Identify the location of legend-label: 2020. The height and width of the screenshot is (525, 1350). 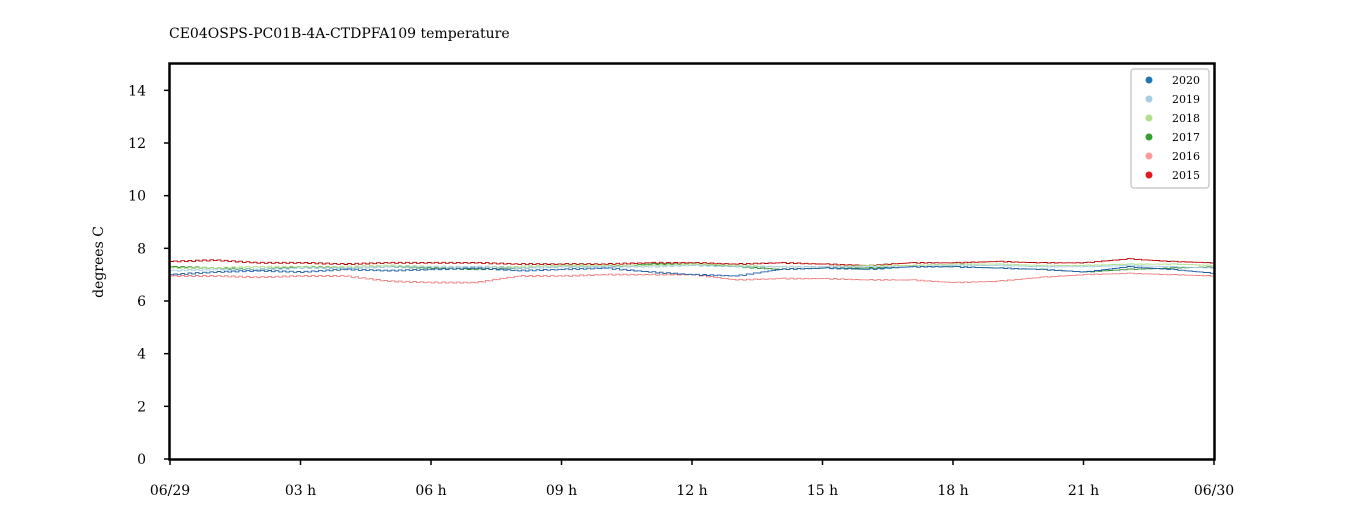
(1186, 80).